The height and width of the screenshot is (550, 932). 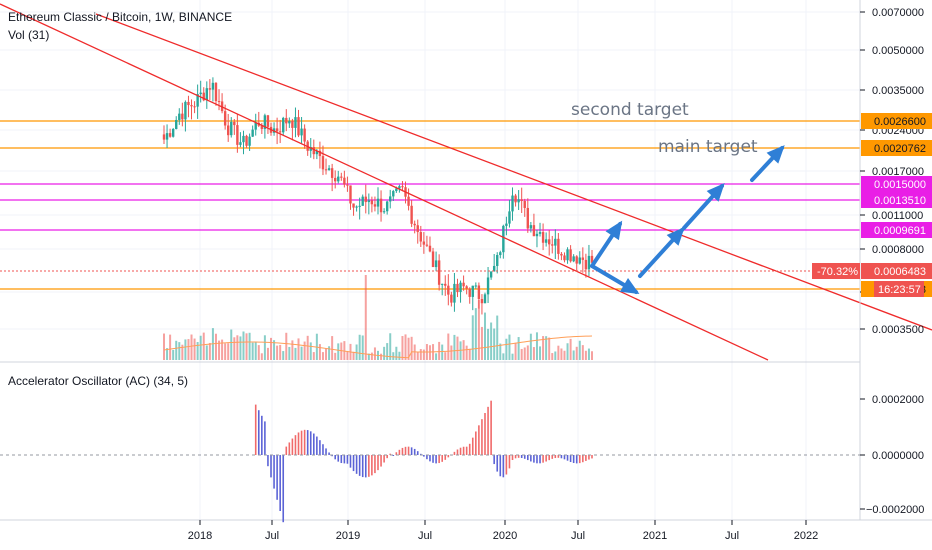 I want to click on oscillator-axis: 0.0002000 0.0000000 −0.0002000, so click(x=892, y=455).